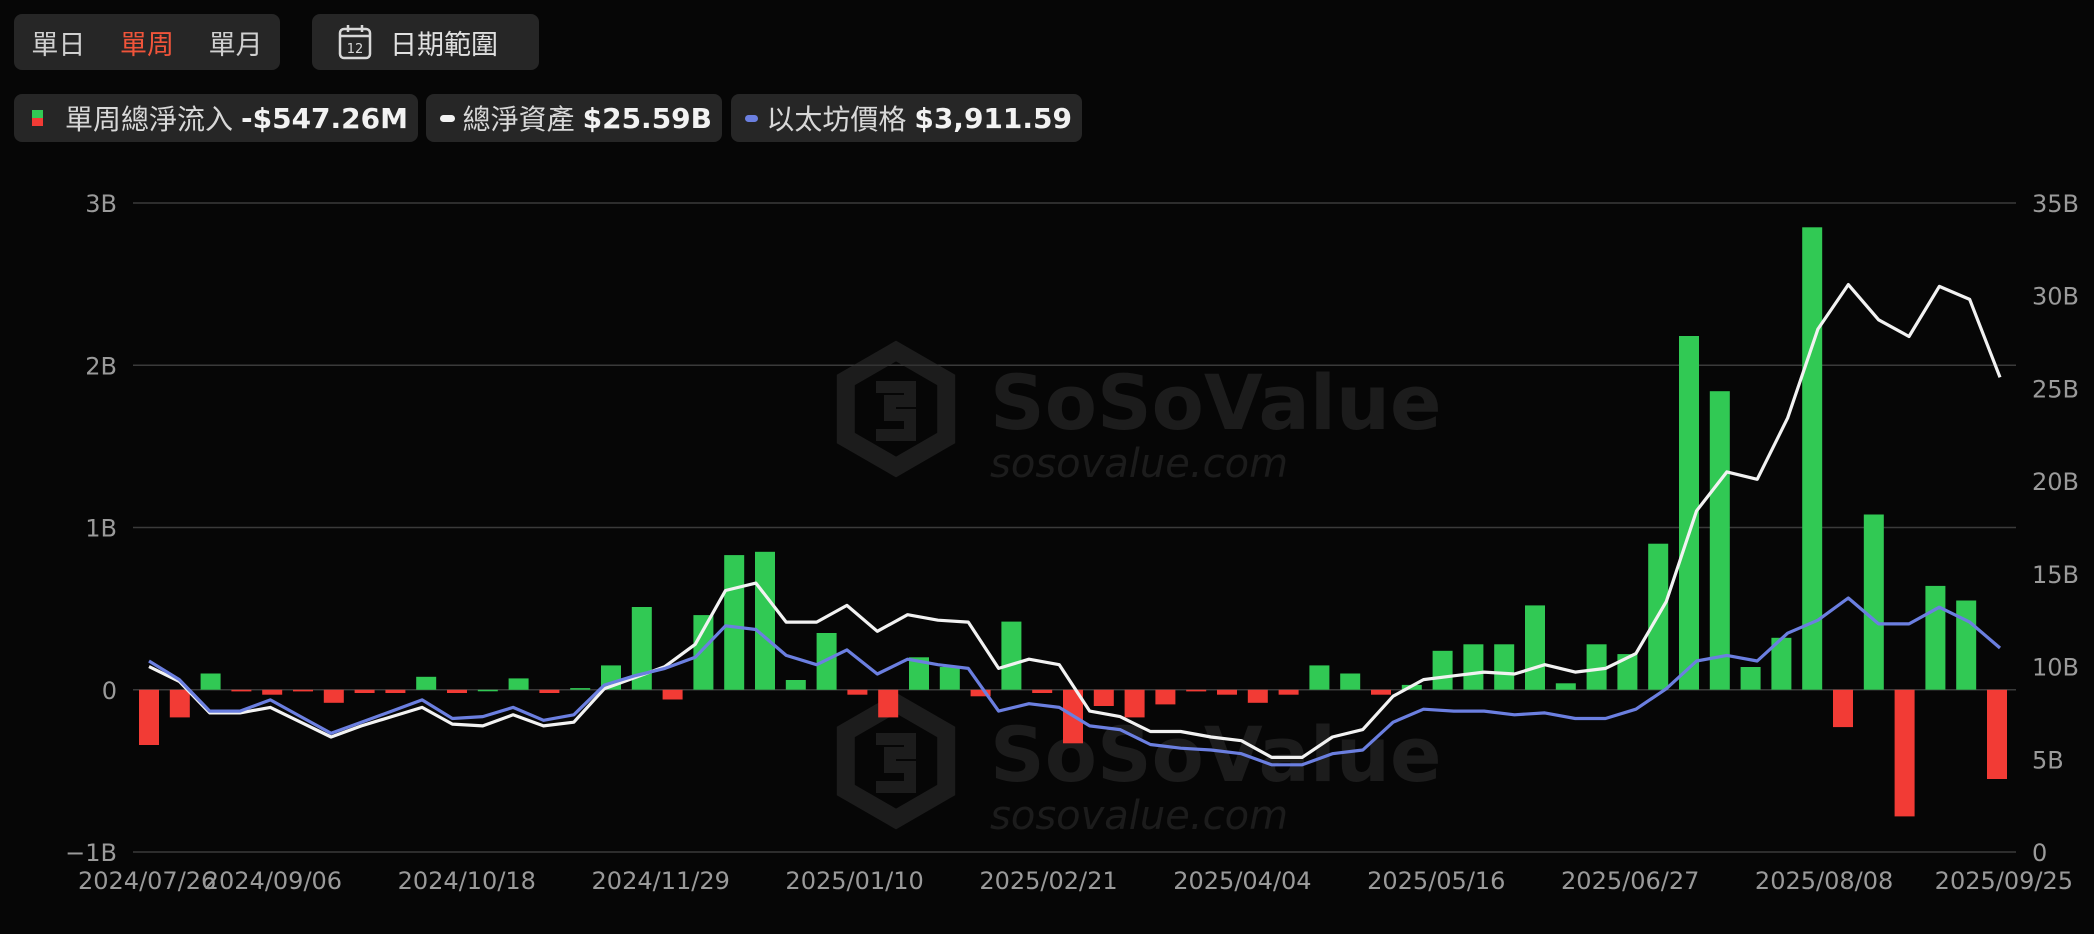 The image size is (2094, 934). Describe the element at coordinates (2039, 853) in the screenshot. I see `y-right-tick-label: 0` at that location.